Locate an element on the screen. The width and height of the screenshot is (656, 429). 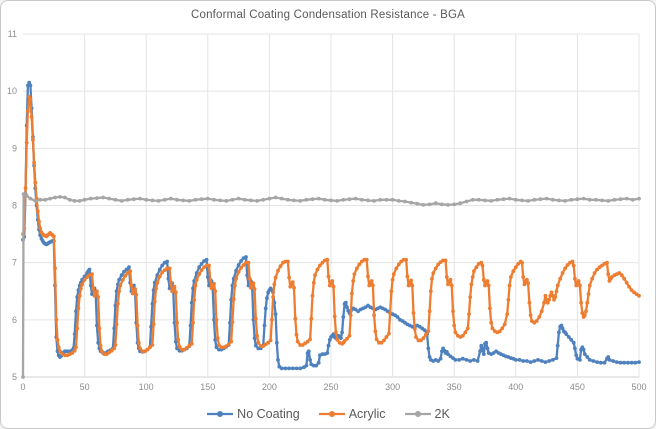
svg-text: 9 is located at coordinates (14, 148).